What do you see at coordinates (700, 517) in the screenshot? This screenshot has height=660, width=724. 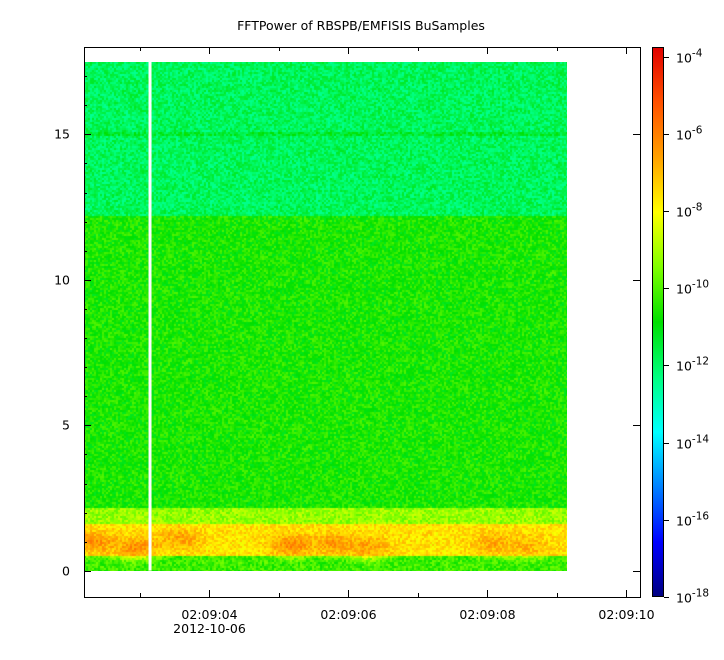 I see `colorbar-tick-exponent: -16` at bounding box center [700, 517].